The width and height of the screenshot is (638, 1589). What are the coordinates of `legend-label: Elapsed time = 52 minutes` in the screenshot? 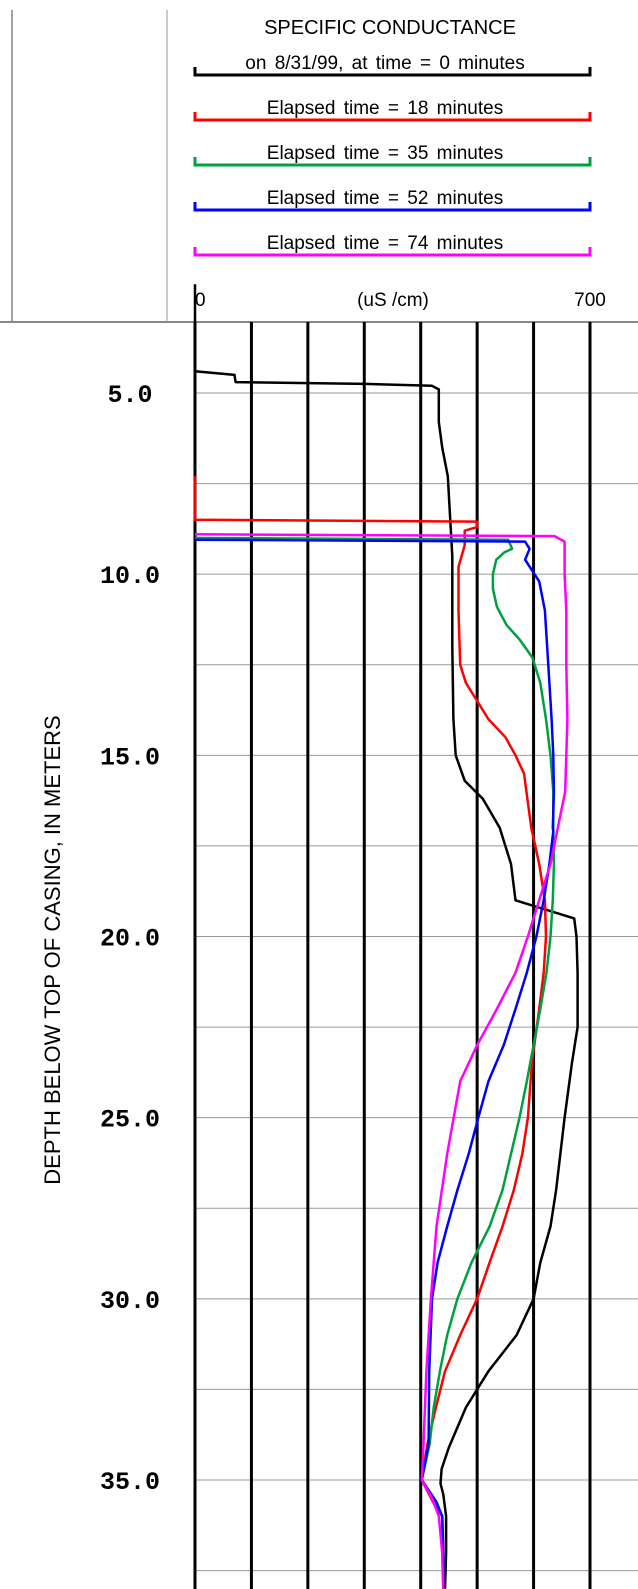 It's located at (385, 198).